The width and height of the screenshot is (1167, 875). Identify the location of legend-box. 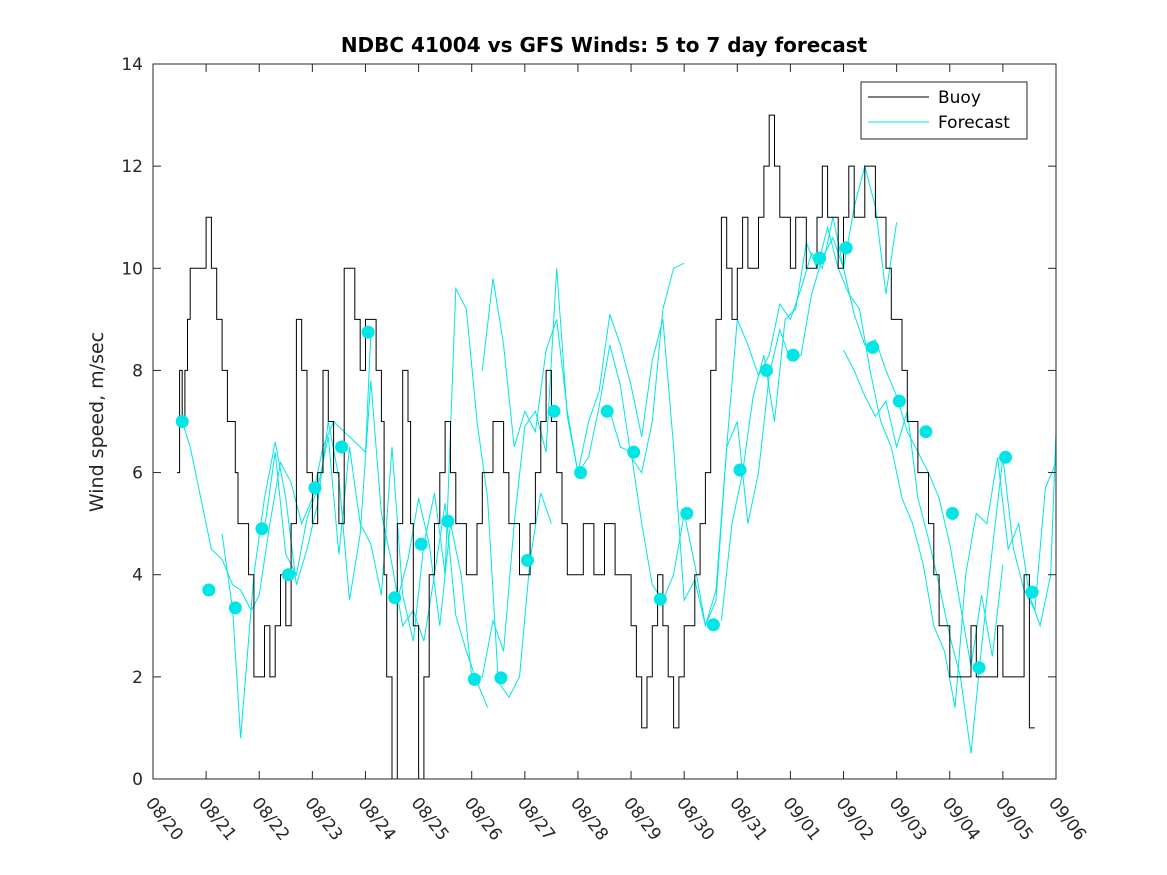
(944, 110).